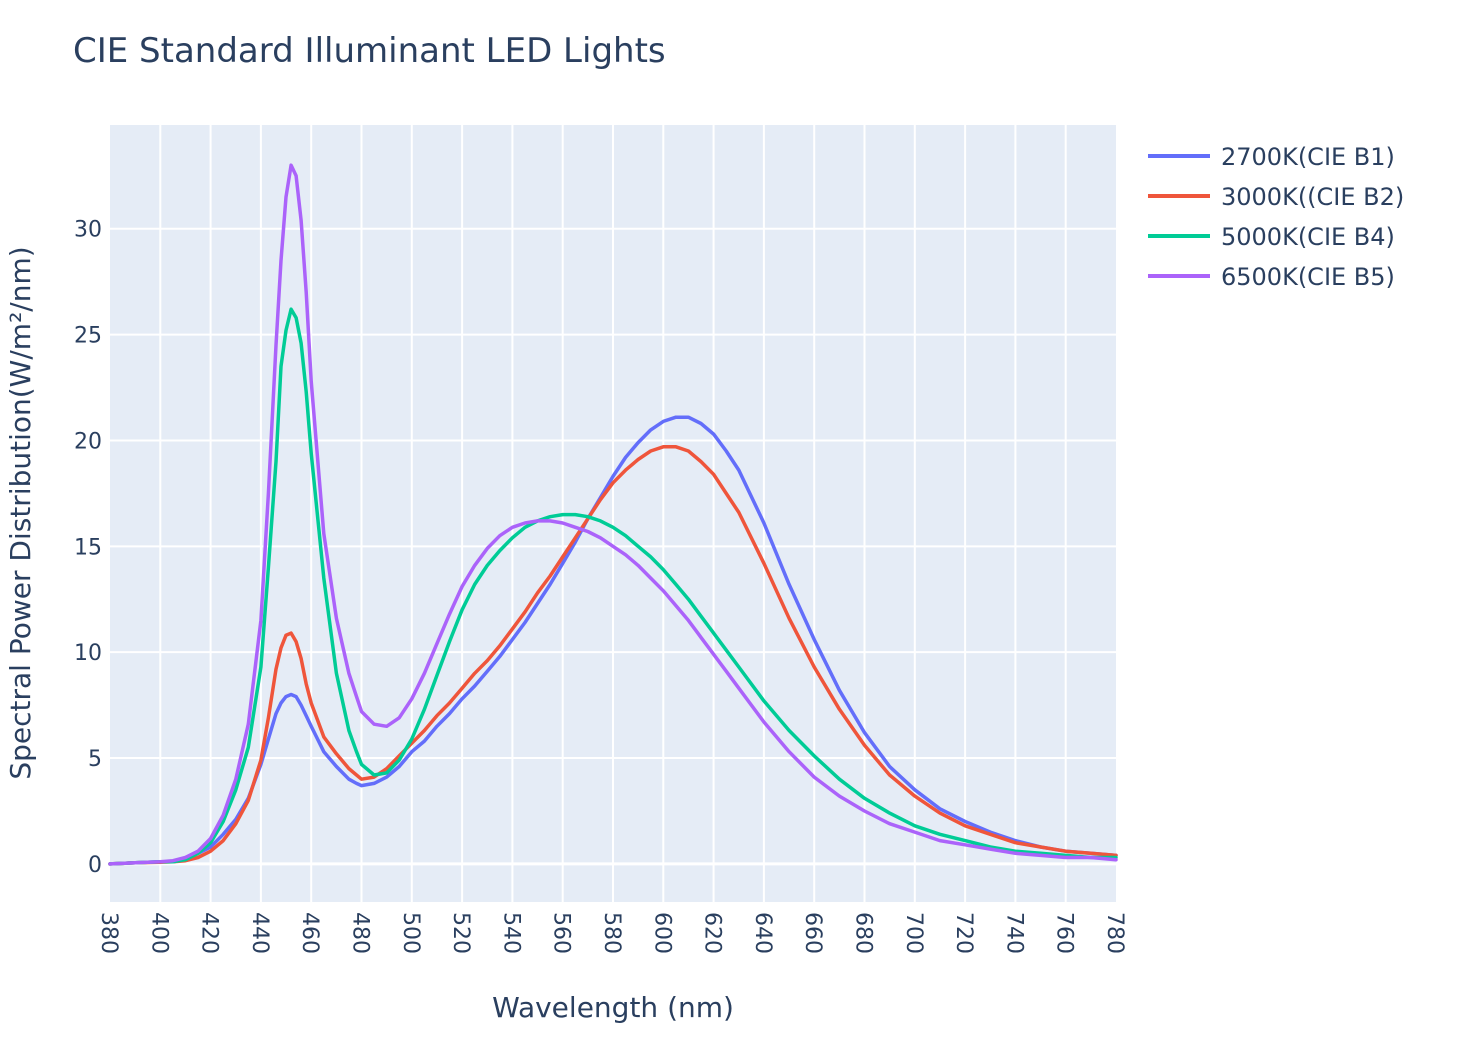  What do you see at coordinates (158, 933) in the screenshot?
I see `x-tick-label: 400` at bounding box center [158, 933].